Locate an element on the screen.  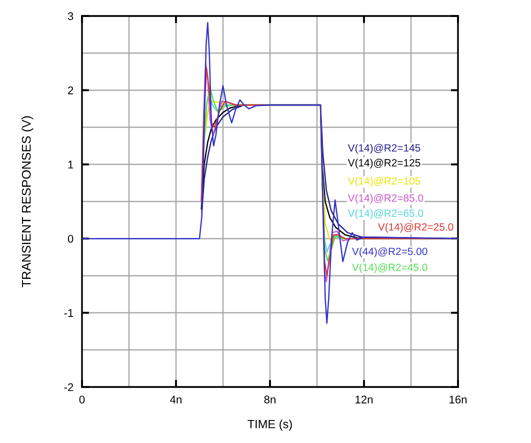
y-tick-label: 3 is located at coordinates (71, 16).